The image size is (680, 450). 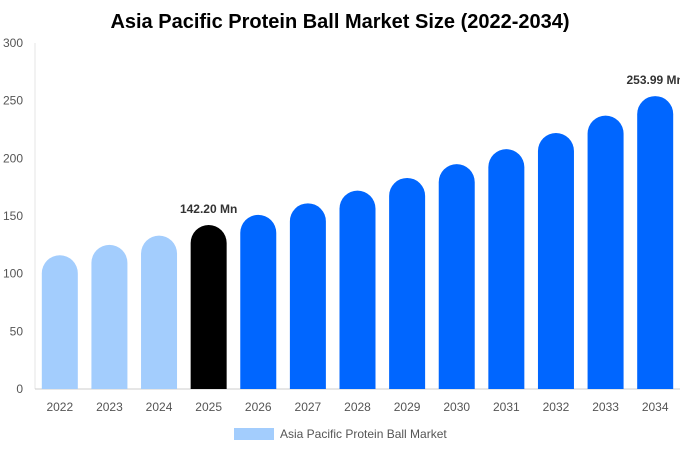 What do you see at coordinates (653, 80) in the screenshot?
I see `data-label: 253.99 Mn` at bounding box center [653, 80].